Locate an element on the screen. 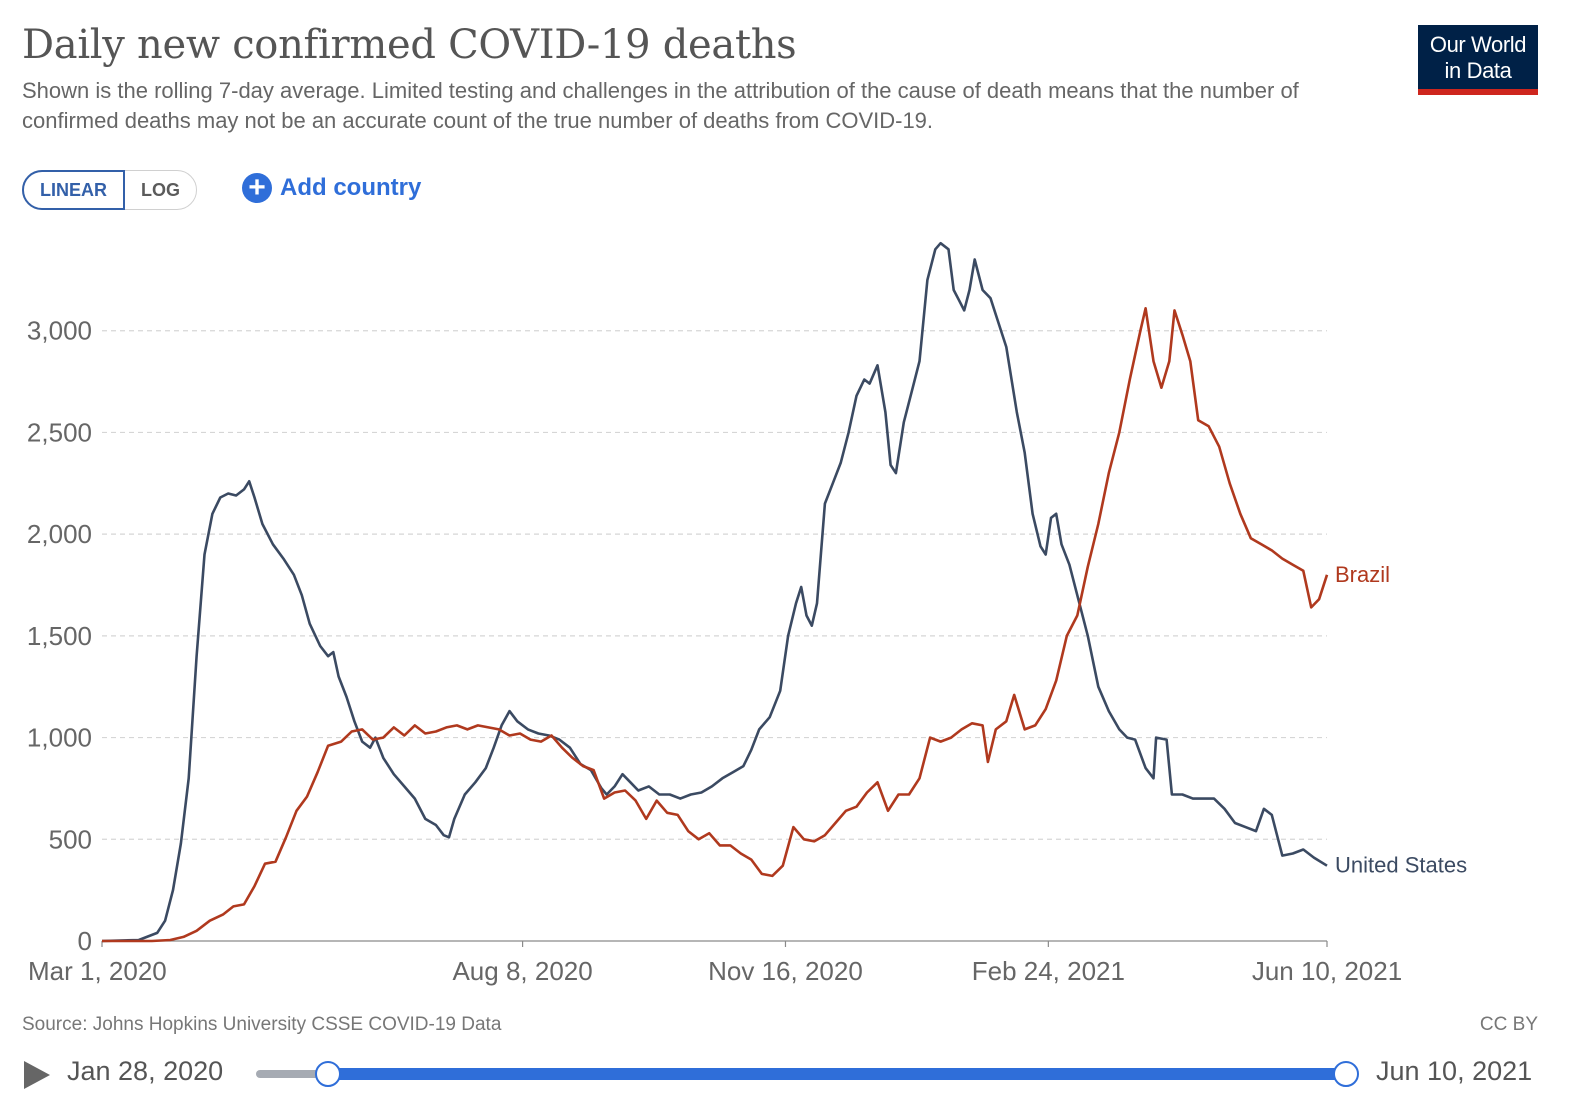  y-tick-label: 3,000 is located at coordinates (59, 331).